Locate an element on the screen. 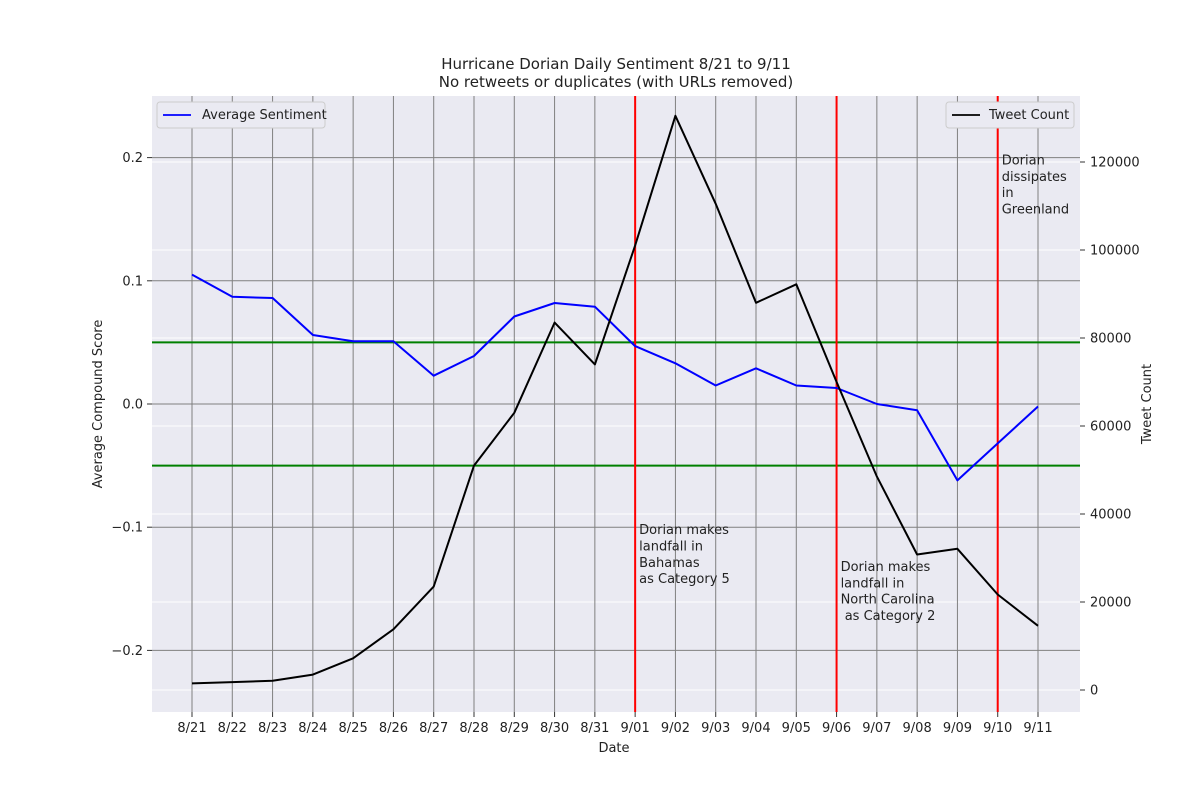 This screenshot has width=1200, height=800. annotation-line: in is located at coordinates (1008, 193).